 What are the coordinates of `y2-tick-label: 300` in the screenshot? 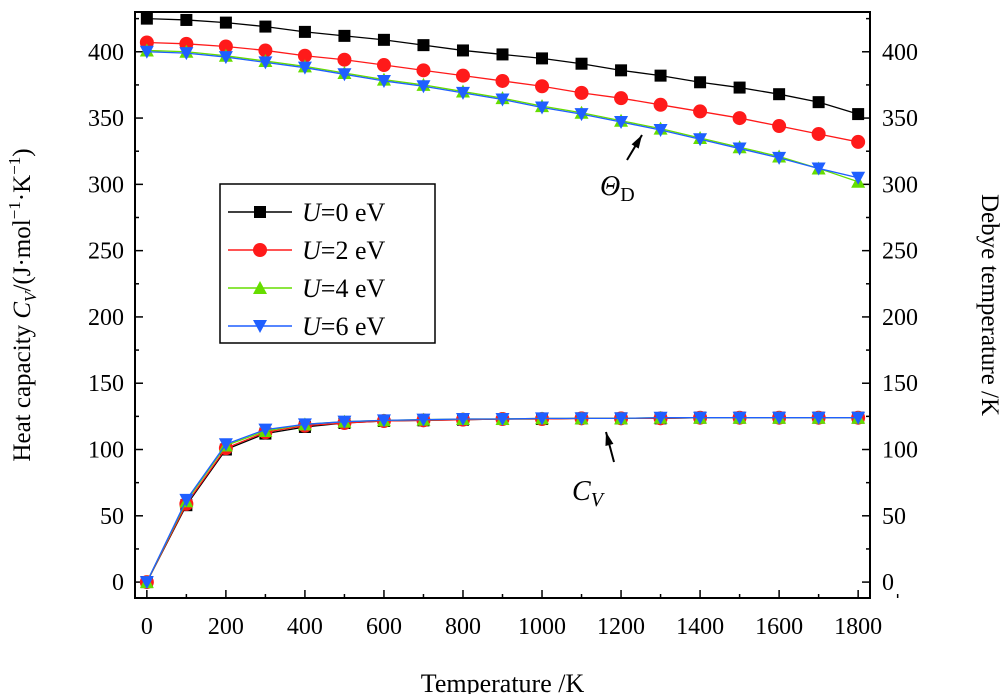 It's located at (900, 185).